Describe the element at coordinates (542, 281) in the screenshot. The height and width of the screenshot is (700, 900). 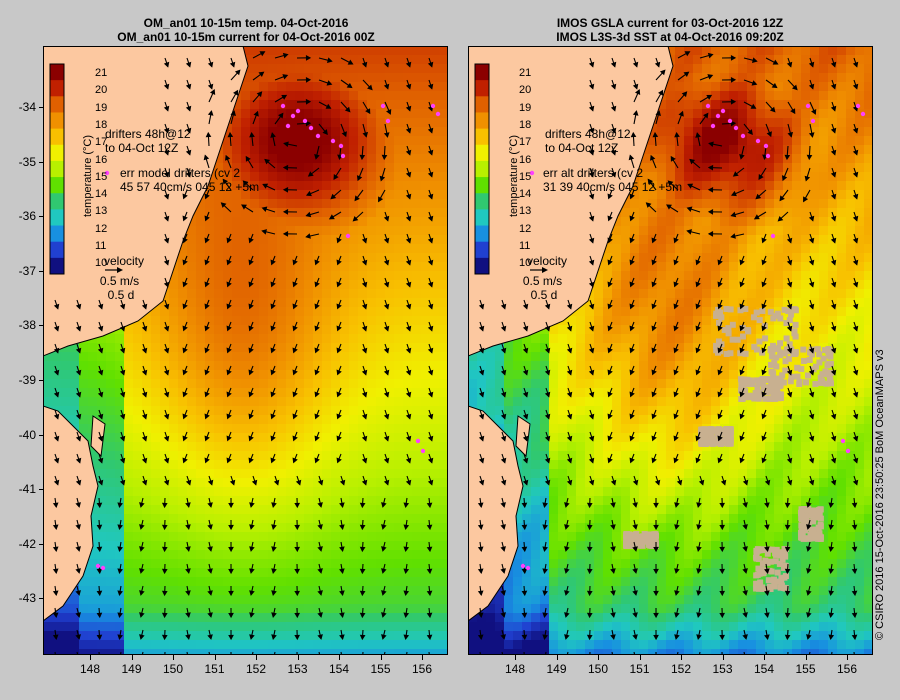
I see `right-velocity-scale: 0.5 m/s` at that location.